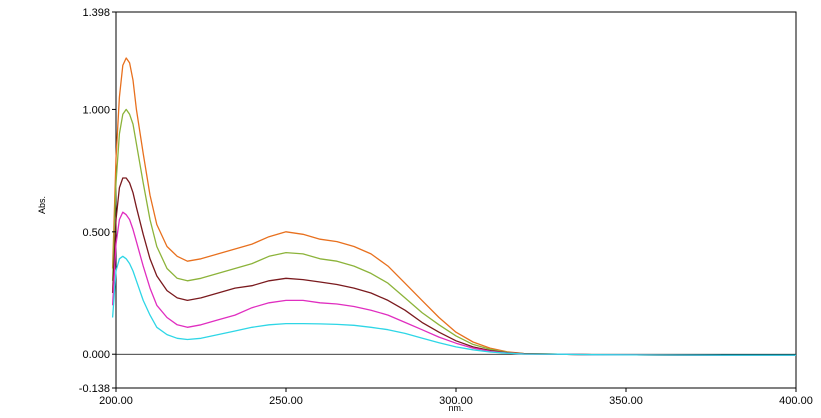 This screenshot has width=821, height=418. I want to click on y-tick-label: 1.398, so click(96, 13).